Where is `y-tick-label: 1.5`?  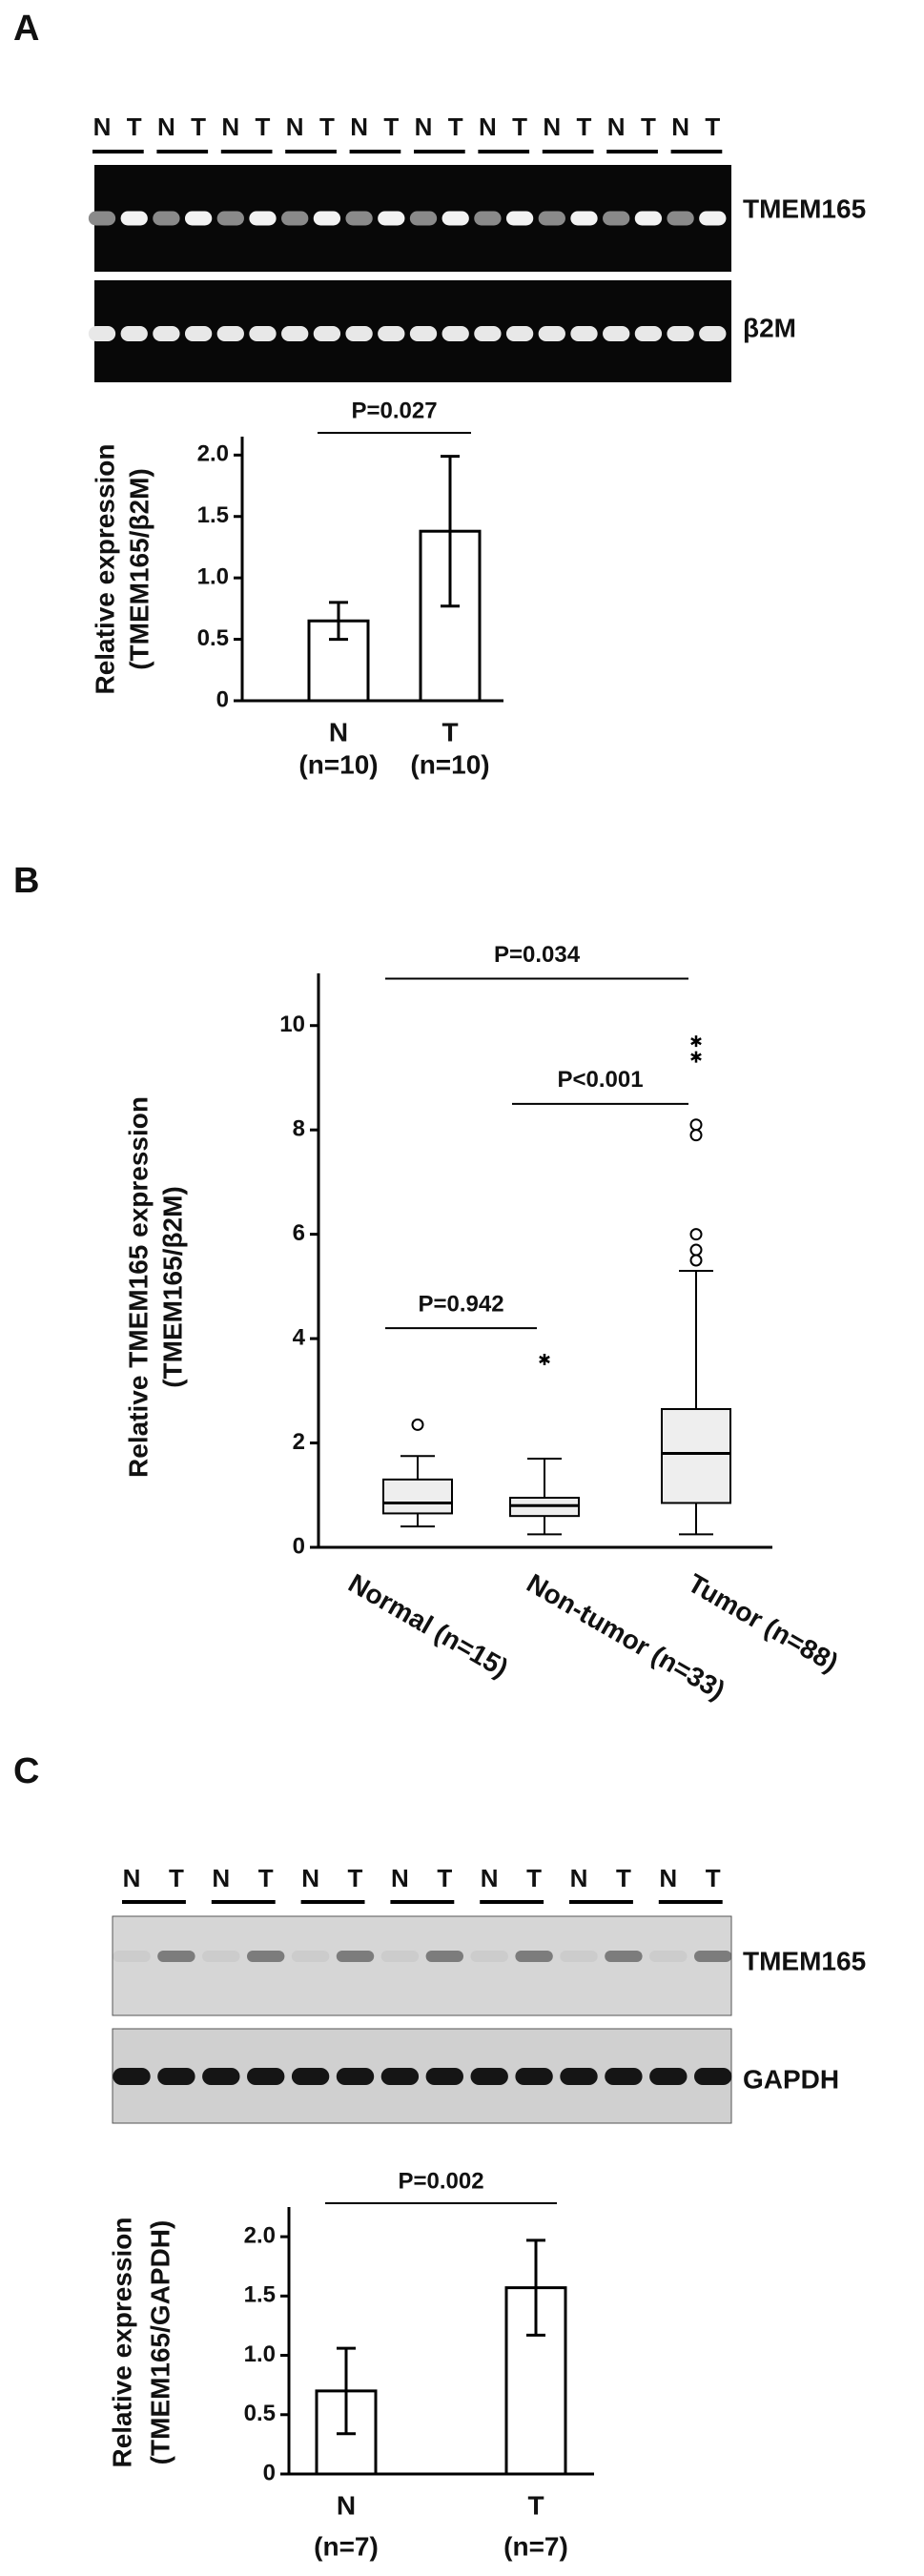
y-tick-label: 1.5 is located at coordinates (213, 515).